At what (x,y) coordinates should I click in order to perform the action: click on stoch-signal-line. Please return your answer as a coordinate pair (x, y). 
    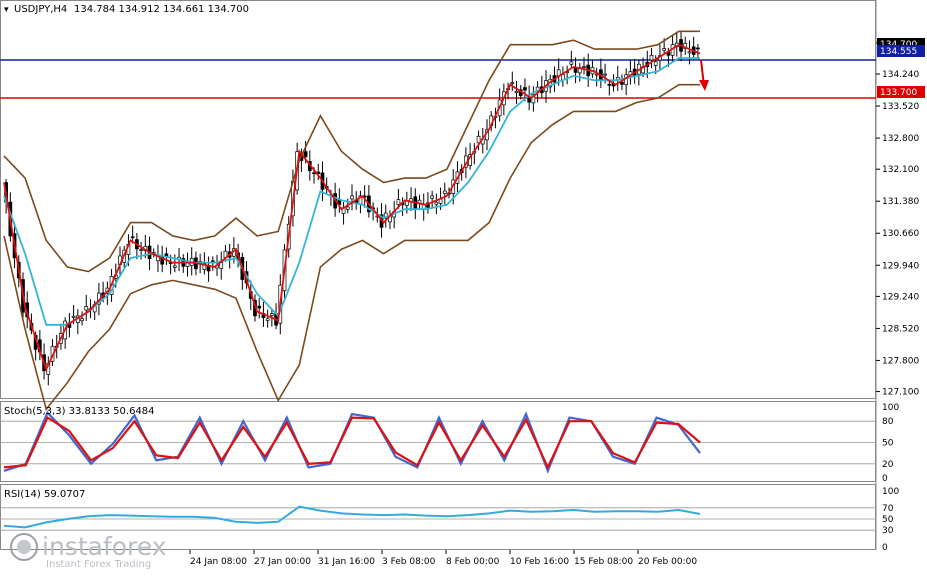
    Looking at the image, I should click on (352, 443).